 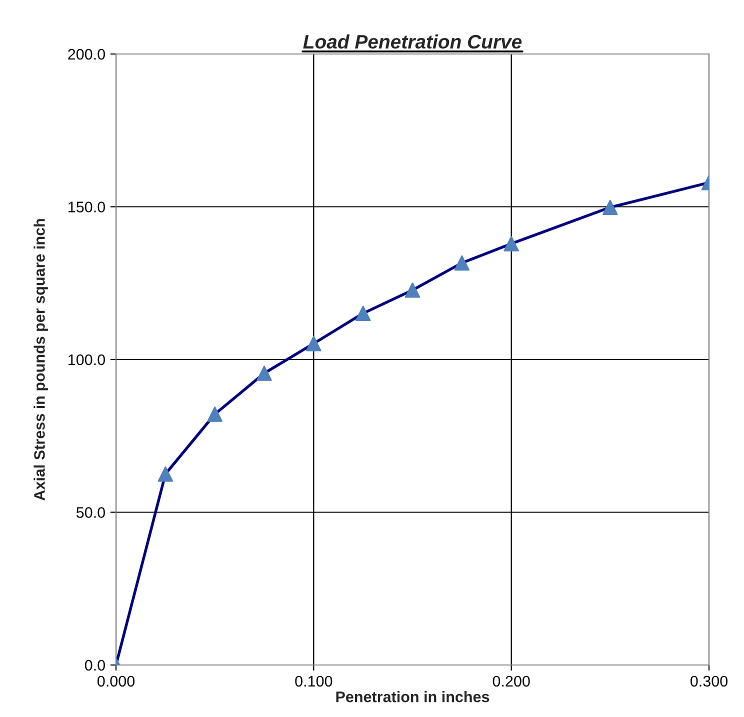 What do you see at coordinates (86, 360) in the screenshot?
I see `y-tick-label: 100.0` at bounding box center [86, 360].